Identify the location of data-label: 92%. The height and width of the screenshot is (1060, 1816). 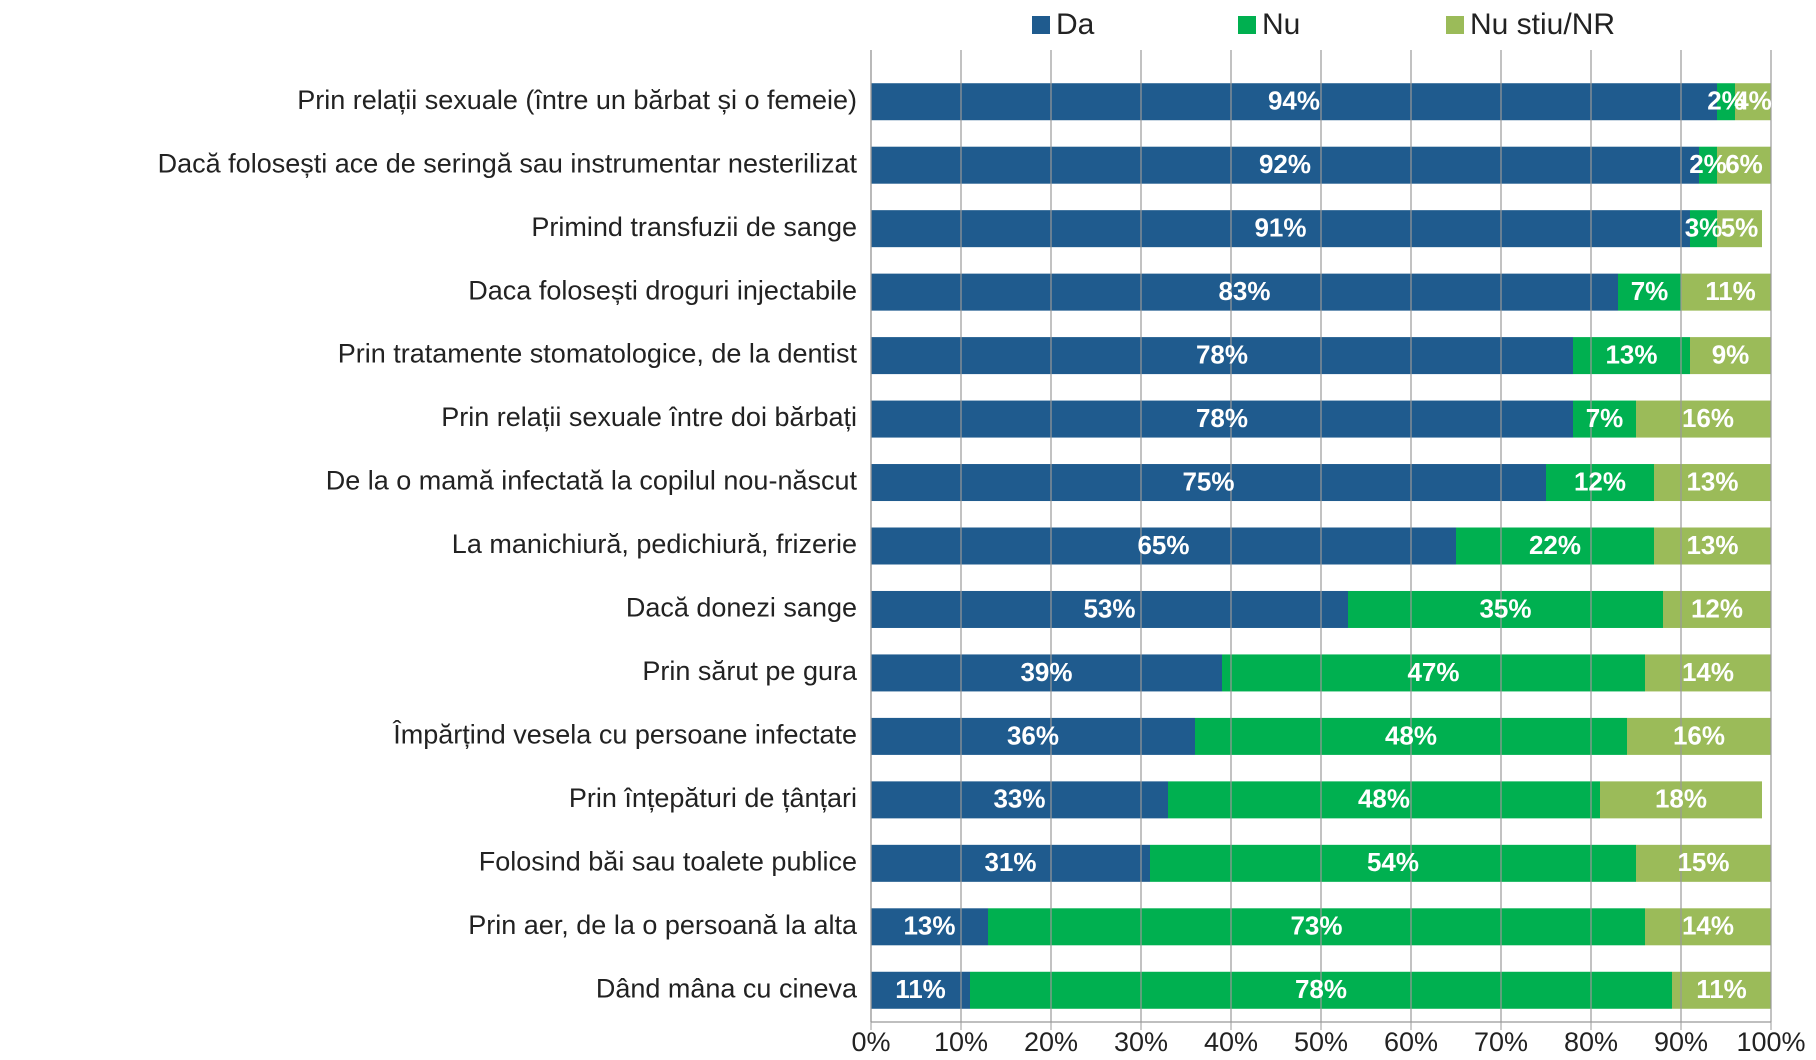
(1285, 164).